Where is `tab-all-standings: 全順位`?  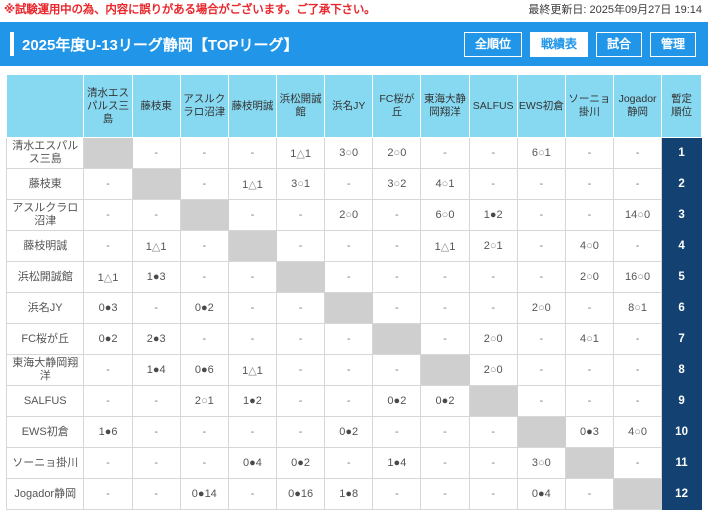
tab-all-standings: 全順位 is located at coordinates (492, 44).